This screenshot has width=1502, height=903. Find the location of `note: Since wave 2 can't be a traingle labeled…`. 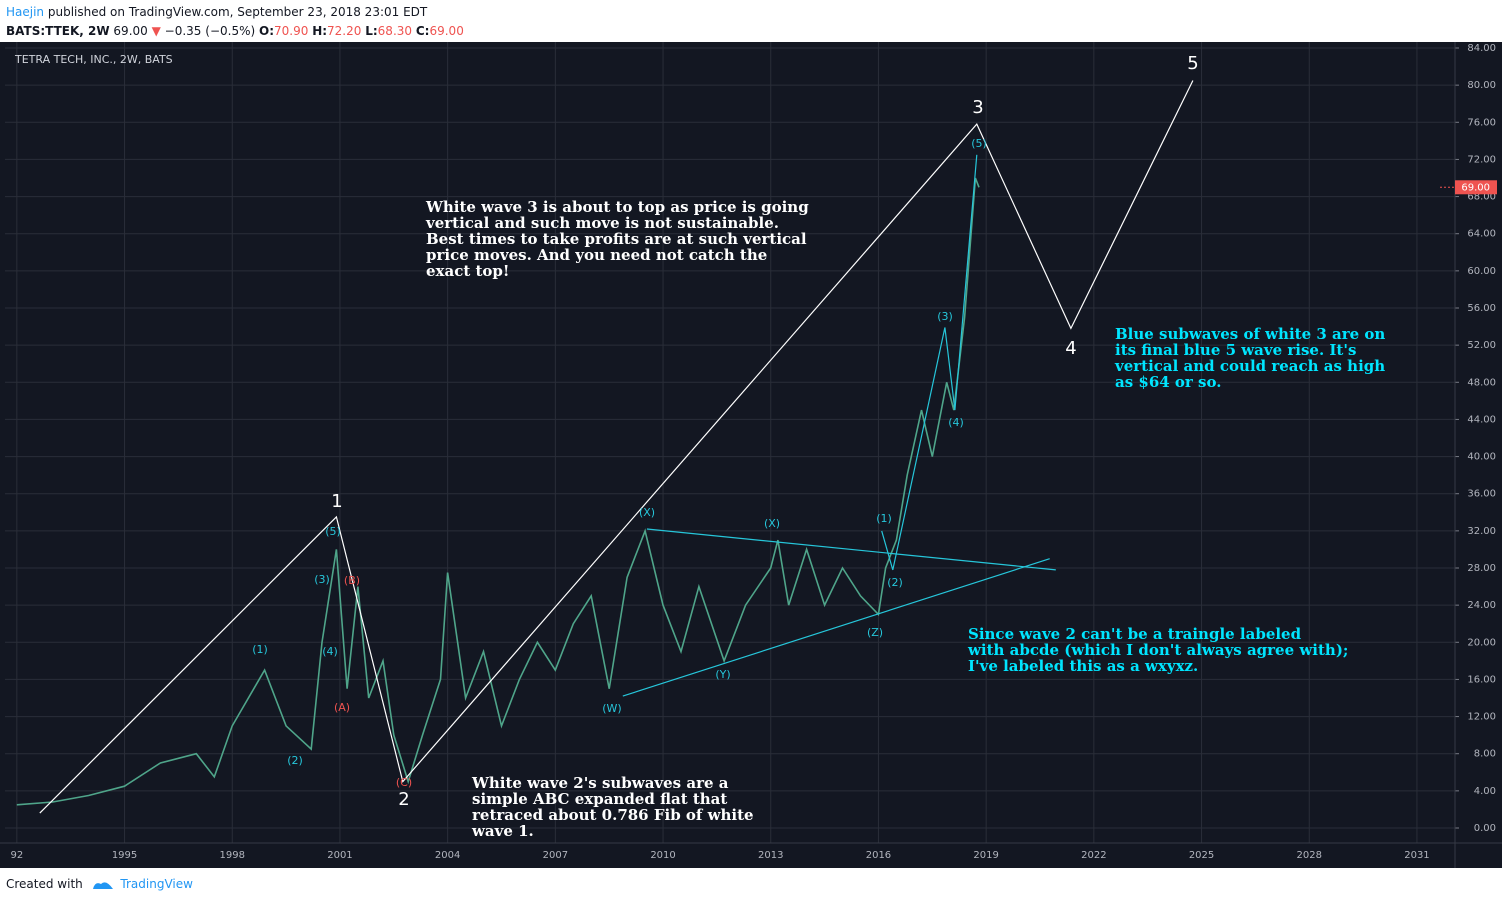

note: Since wave 2 can't be a traingle labeled… is located at coordinates (1158, 650).